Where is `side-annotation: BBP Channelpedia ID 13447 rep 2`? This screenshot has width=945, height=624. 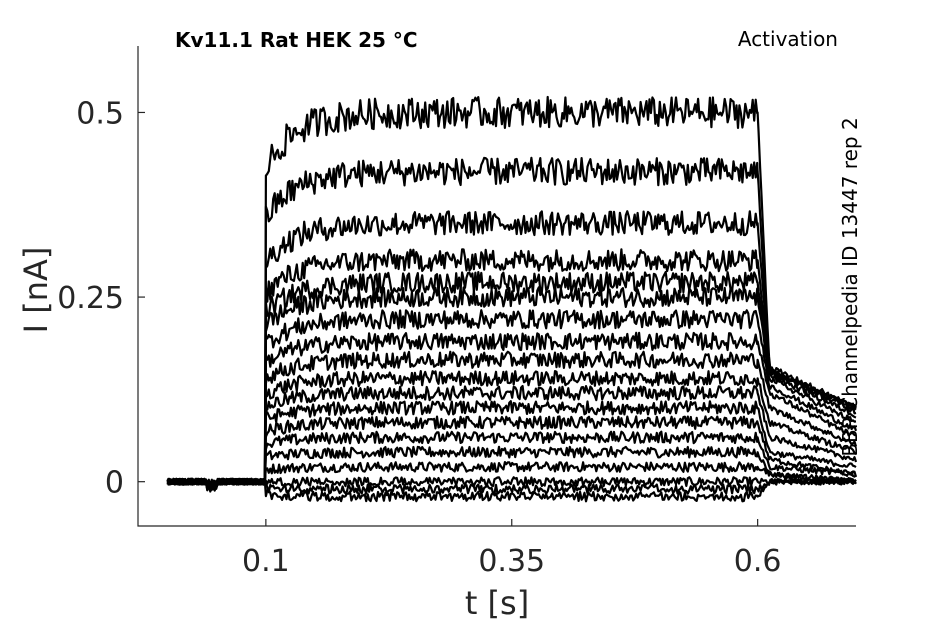
side-annotation: BBP Channelpedia ID 13447 rep 2 is located at coordinates (850, 286).